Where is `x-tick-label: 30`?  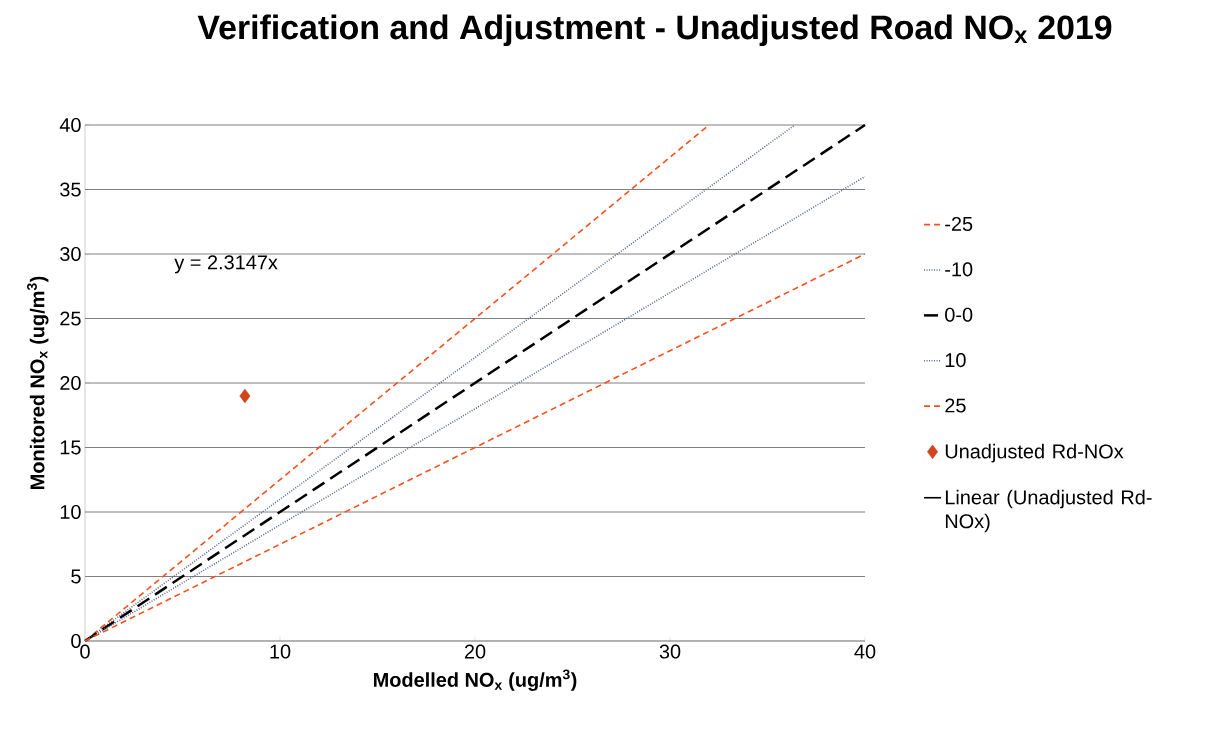 x-tick-label: 30 is located at coordinates (670, 651).